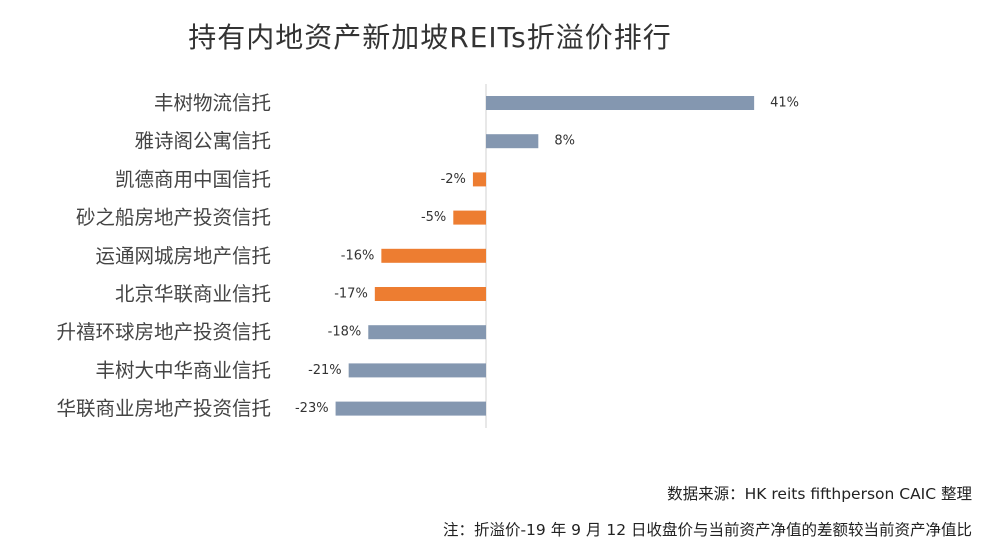 The width and height of the screenshot is (1000, 558). Describe the element at coordinates (433, 217) in the screenshot. I see `value-label-3: -5%` at that location.